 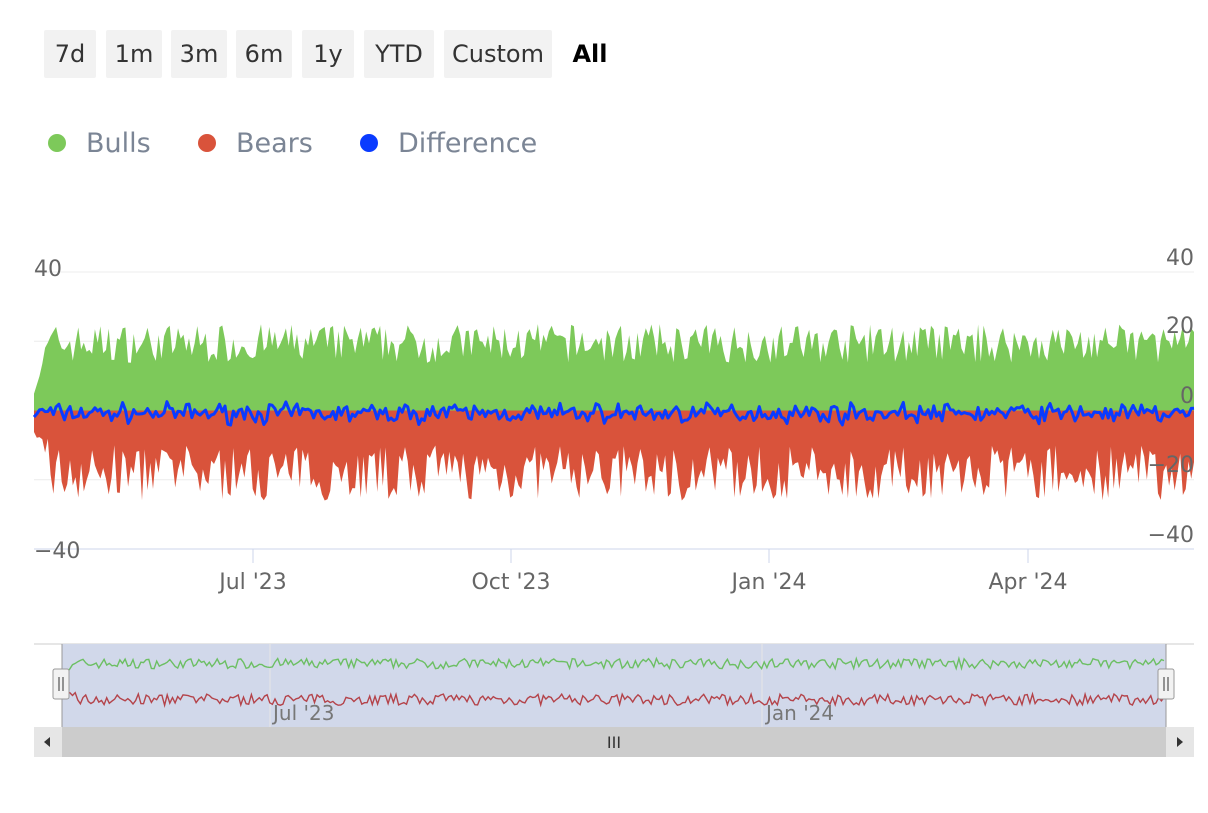 What do you see at coordinates (468, 143) in the screenshot?
I see `legend-label-difference: Difference` at bounding box center [468, 143].